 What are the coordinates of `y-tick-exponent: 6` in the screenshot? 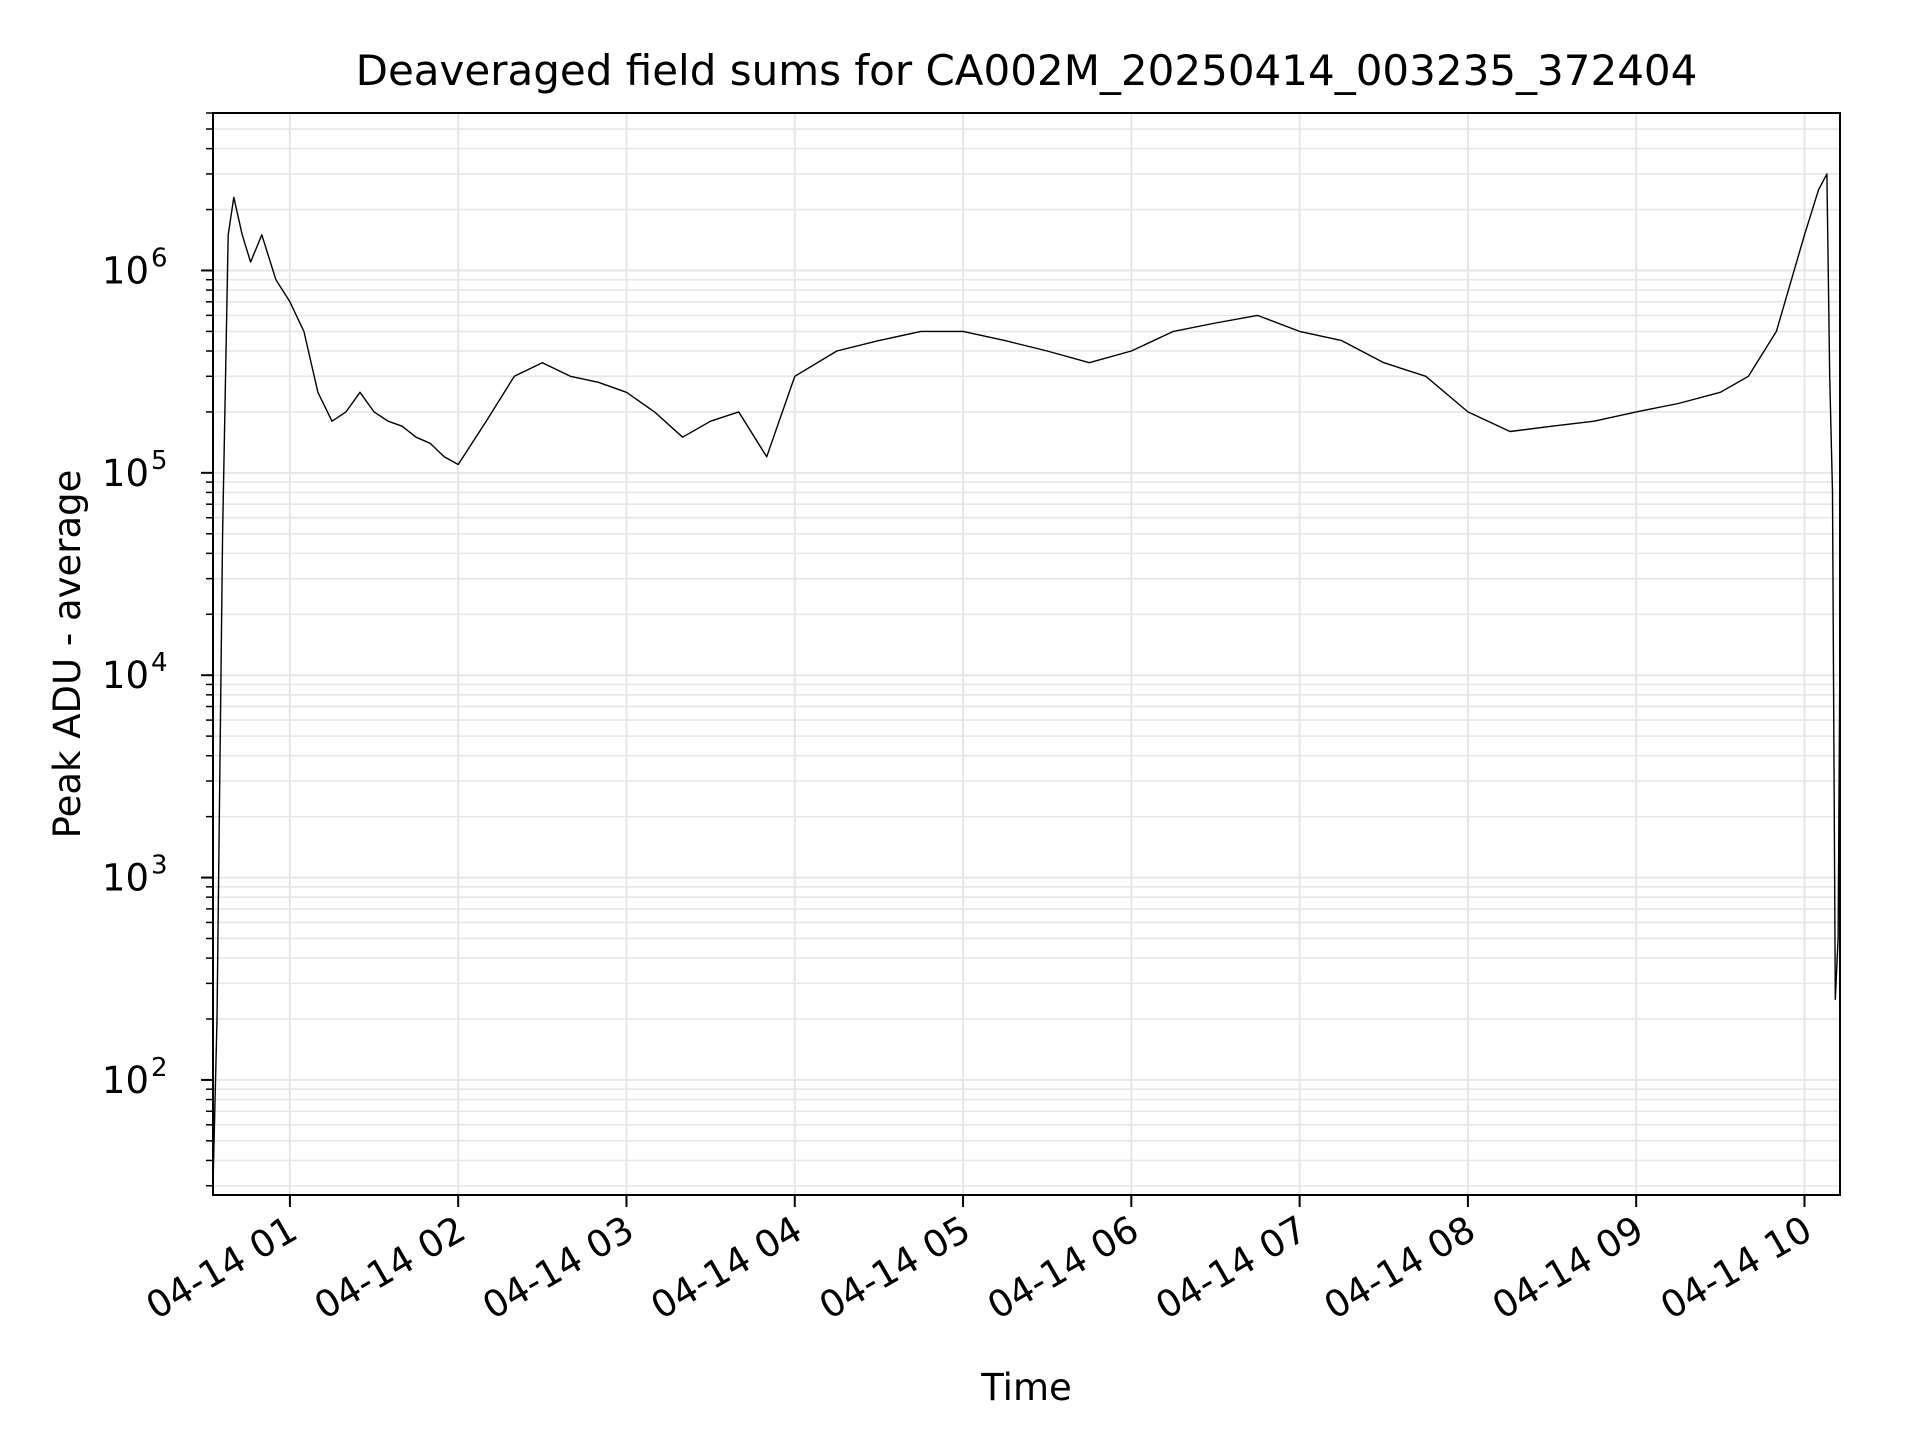 It's located at (159, 258).